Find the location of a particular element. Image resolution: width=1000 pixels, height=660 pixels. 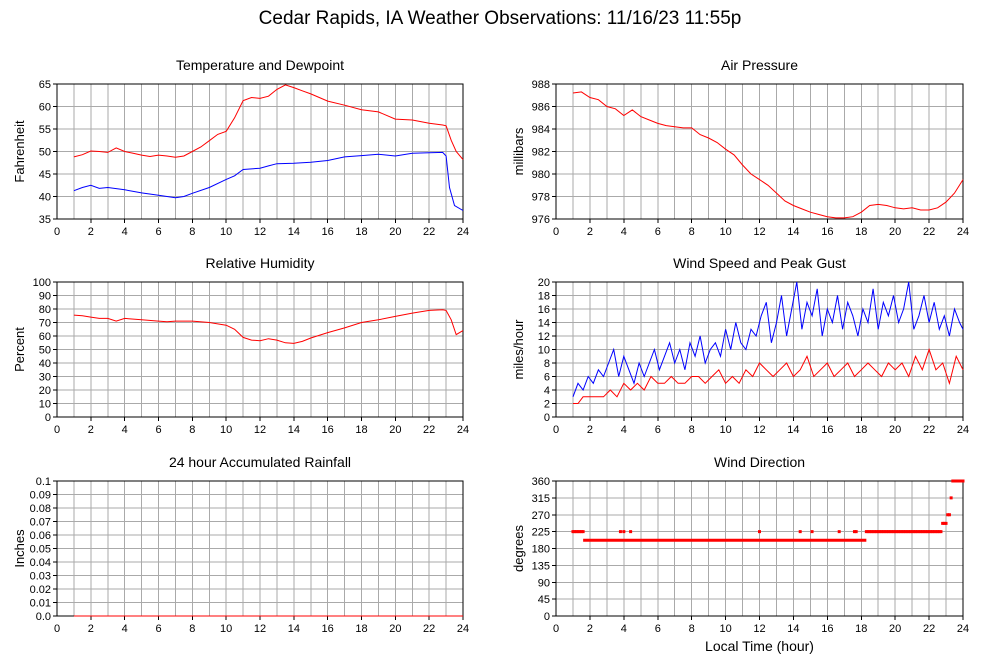

y-tick-label: 2 is located at coordinates (547, 405).